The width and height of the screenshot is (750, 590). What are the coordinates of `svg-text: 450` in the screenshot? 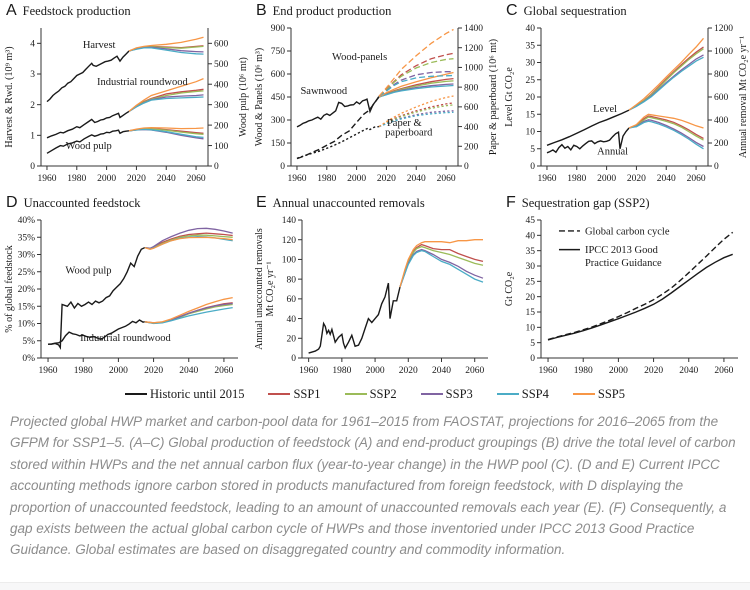 It's located at (278, 98).